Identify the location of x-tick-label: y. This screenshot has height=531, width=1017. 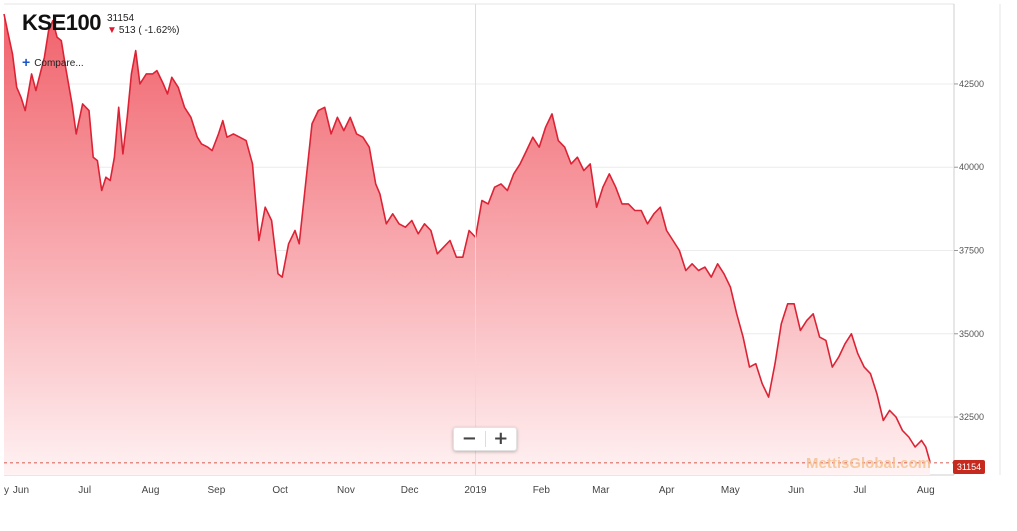
(6, 490).